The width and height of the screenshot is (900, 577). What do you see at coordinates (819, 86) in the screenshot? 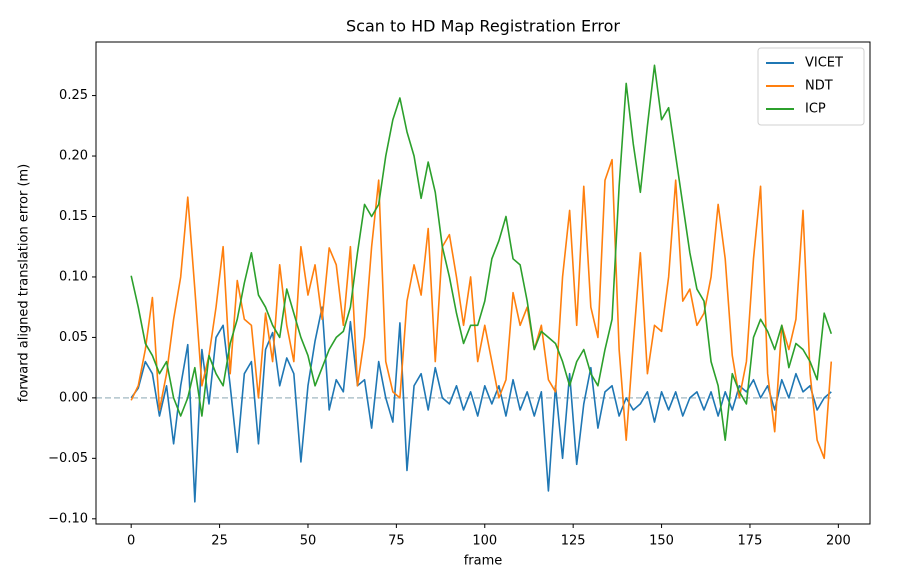
I see `legend-label: NDT` at bounding box center [819, 86].